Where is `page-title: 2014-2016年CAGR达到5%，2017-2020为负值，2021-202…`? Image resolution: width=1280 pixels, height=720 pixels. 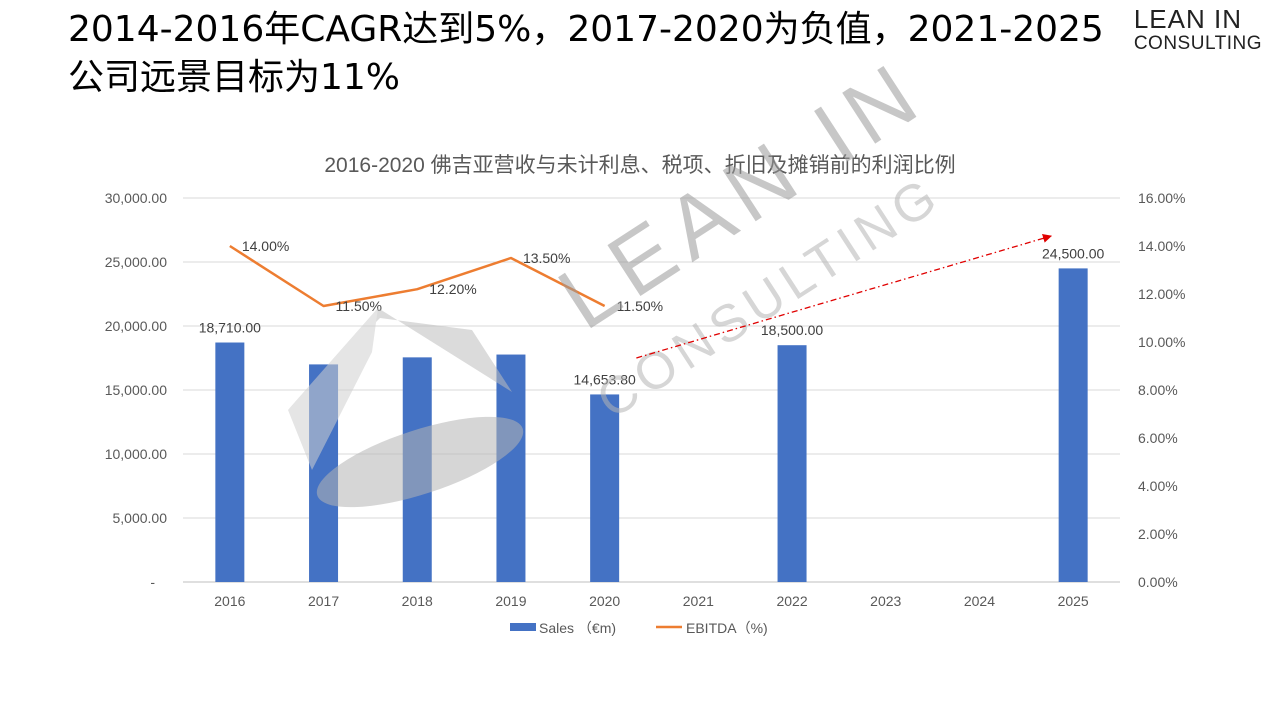 page-title: 2014-2016年CAGR达到5%，2017-2020为负值，2021-202… is located at coordinates (618, 54).